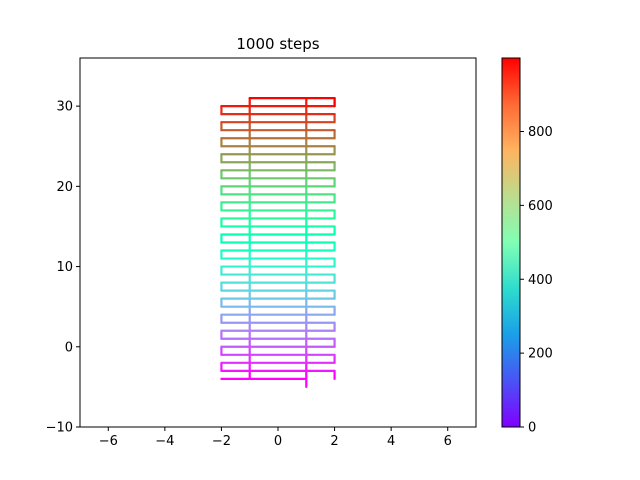 The height and width of the screenshot is (480, 640). I want to click on y-tick-label: 10, so click(64, 267).